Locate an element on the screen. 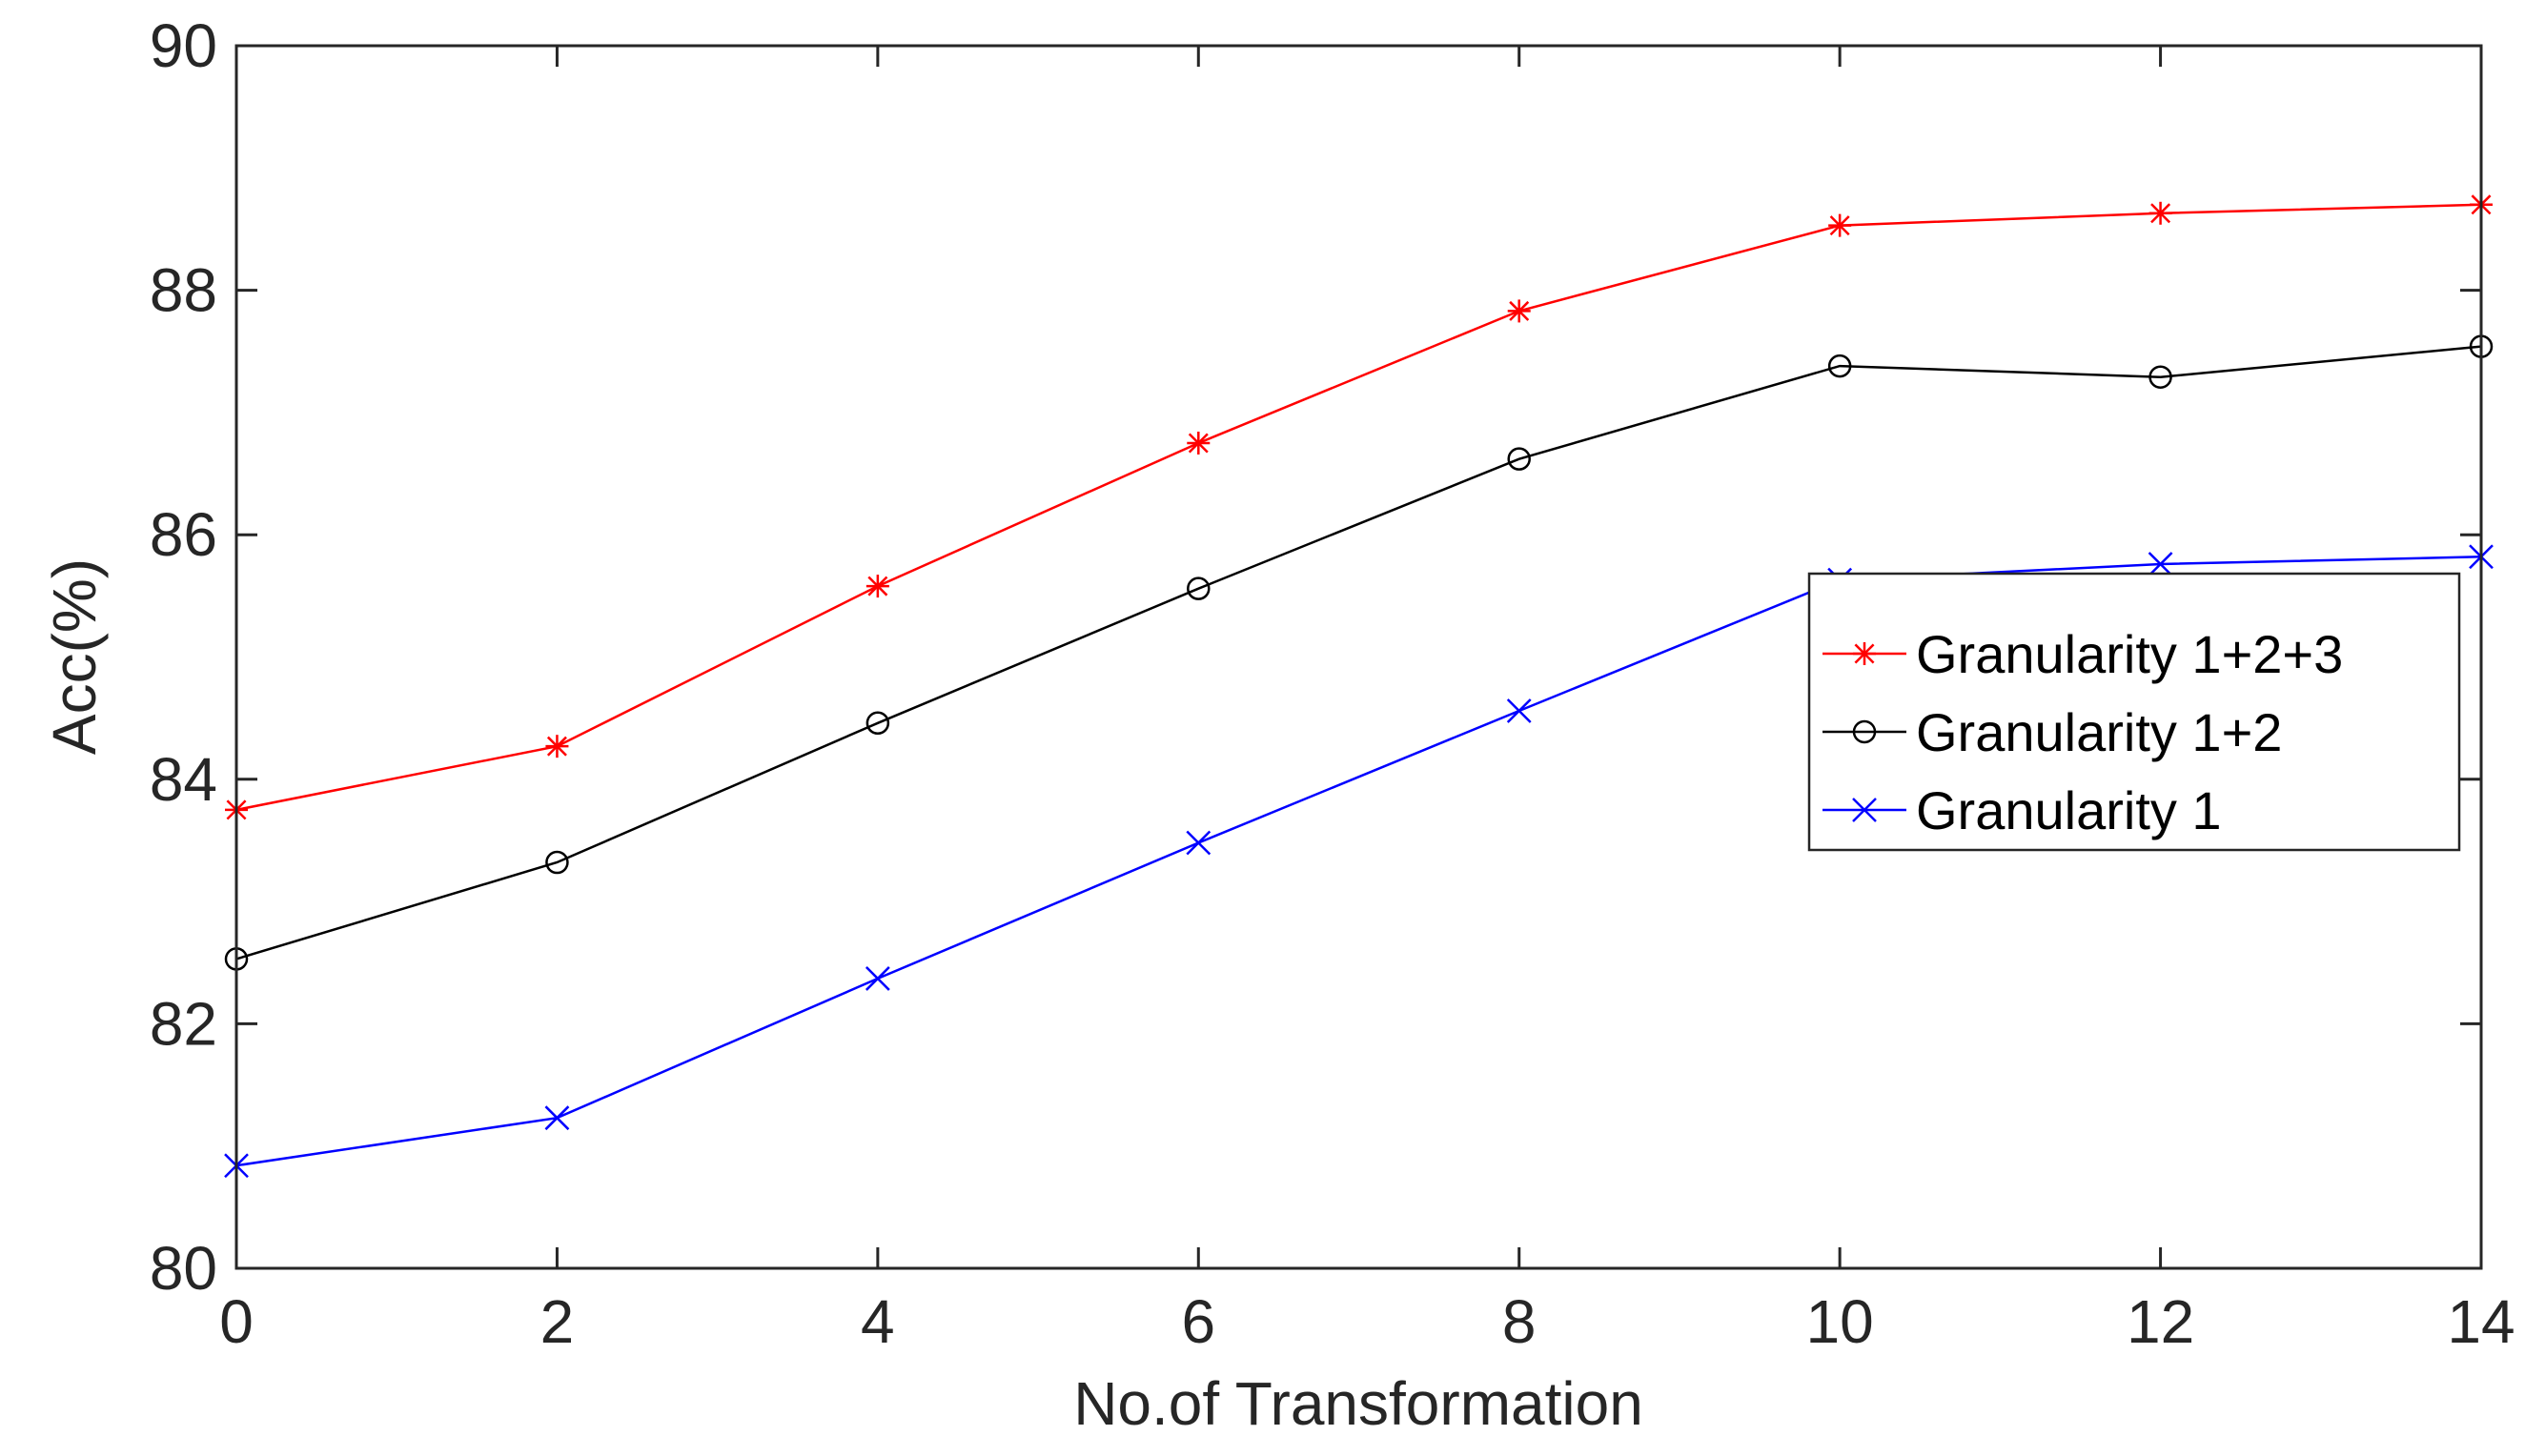 The width and height of the screenshot is (2525, 1456). y-tick-label: 82 is located at coordinates (183, 1023).